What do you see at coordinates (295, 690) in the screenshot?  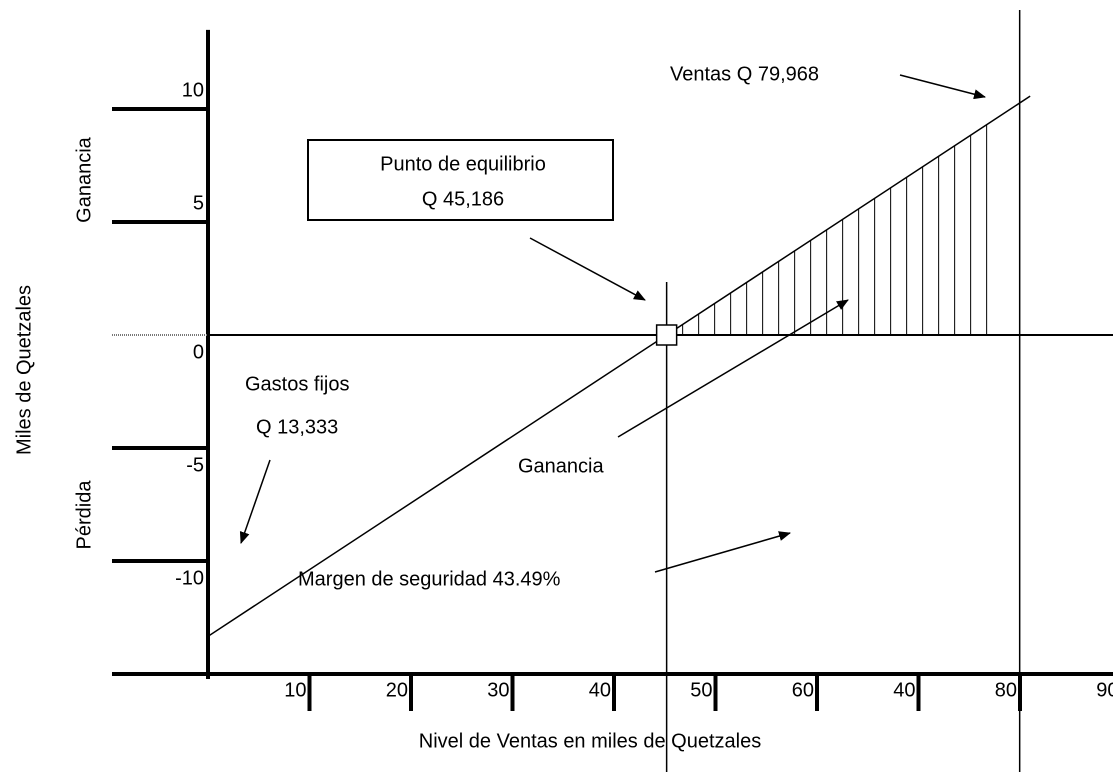 I see `x-tick-label: 10` at bounding box center [295, 690].